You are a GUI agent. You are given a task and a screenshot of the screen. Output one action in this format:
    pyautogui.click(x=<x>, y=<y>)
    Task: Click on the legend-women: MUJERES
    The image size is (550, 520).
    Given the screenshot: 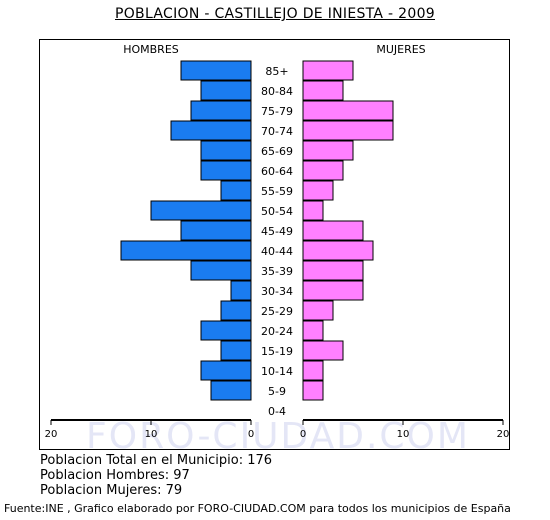 What is the action you would take?
    pyautogui.click(x=400, y=49)
    